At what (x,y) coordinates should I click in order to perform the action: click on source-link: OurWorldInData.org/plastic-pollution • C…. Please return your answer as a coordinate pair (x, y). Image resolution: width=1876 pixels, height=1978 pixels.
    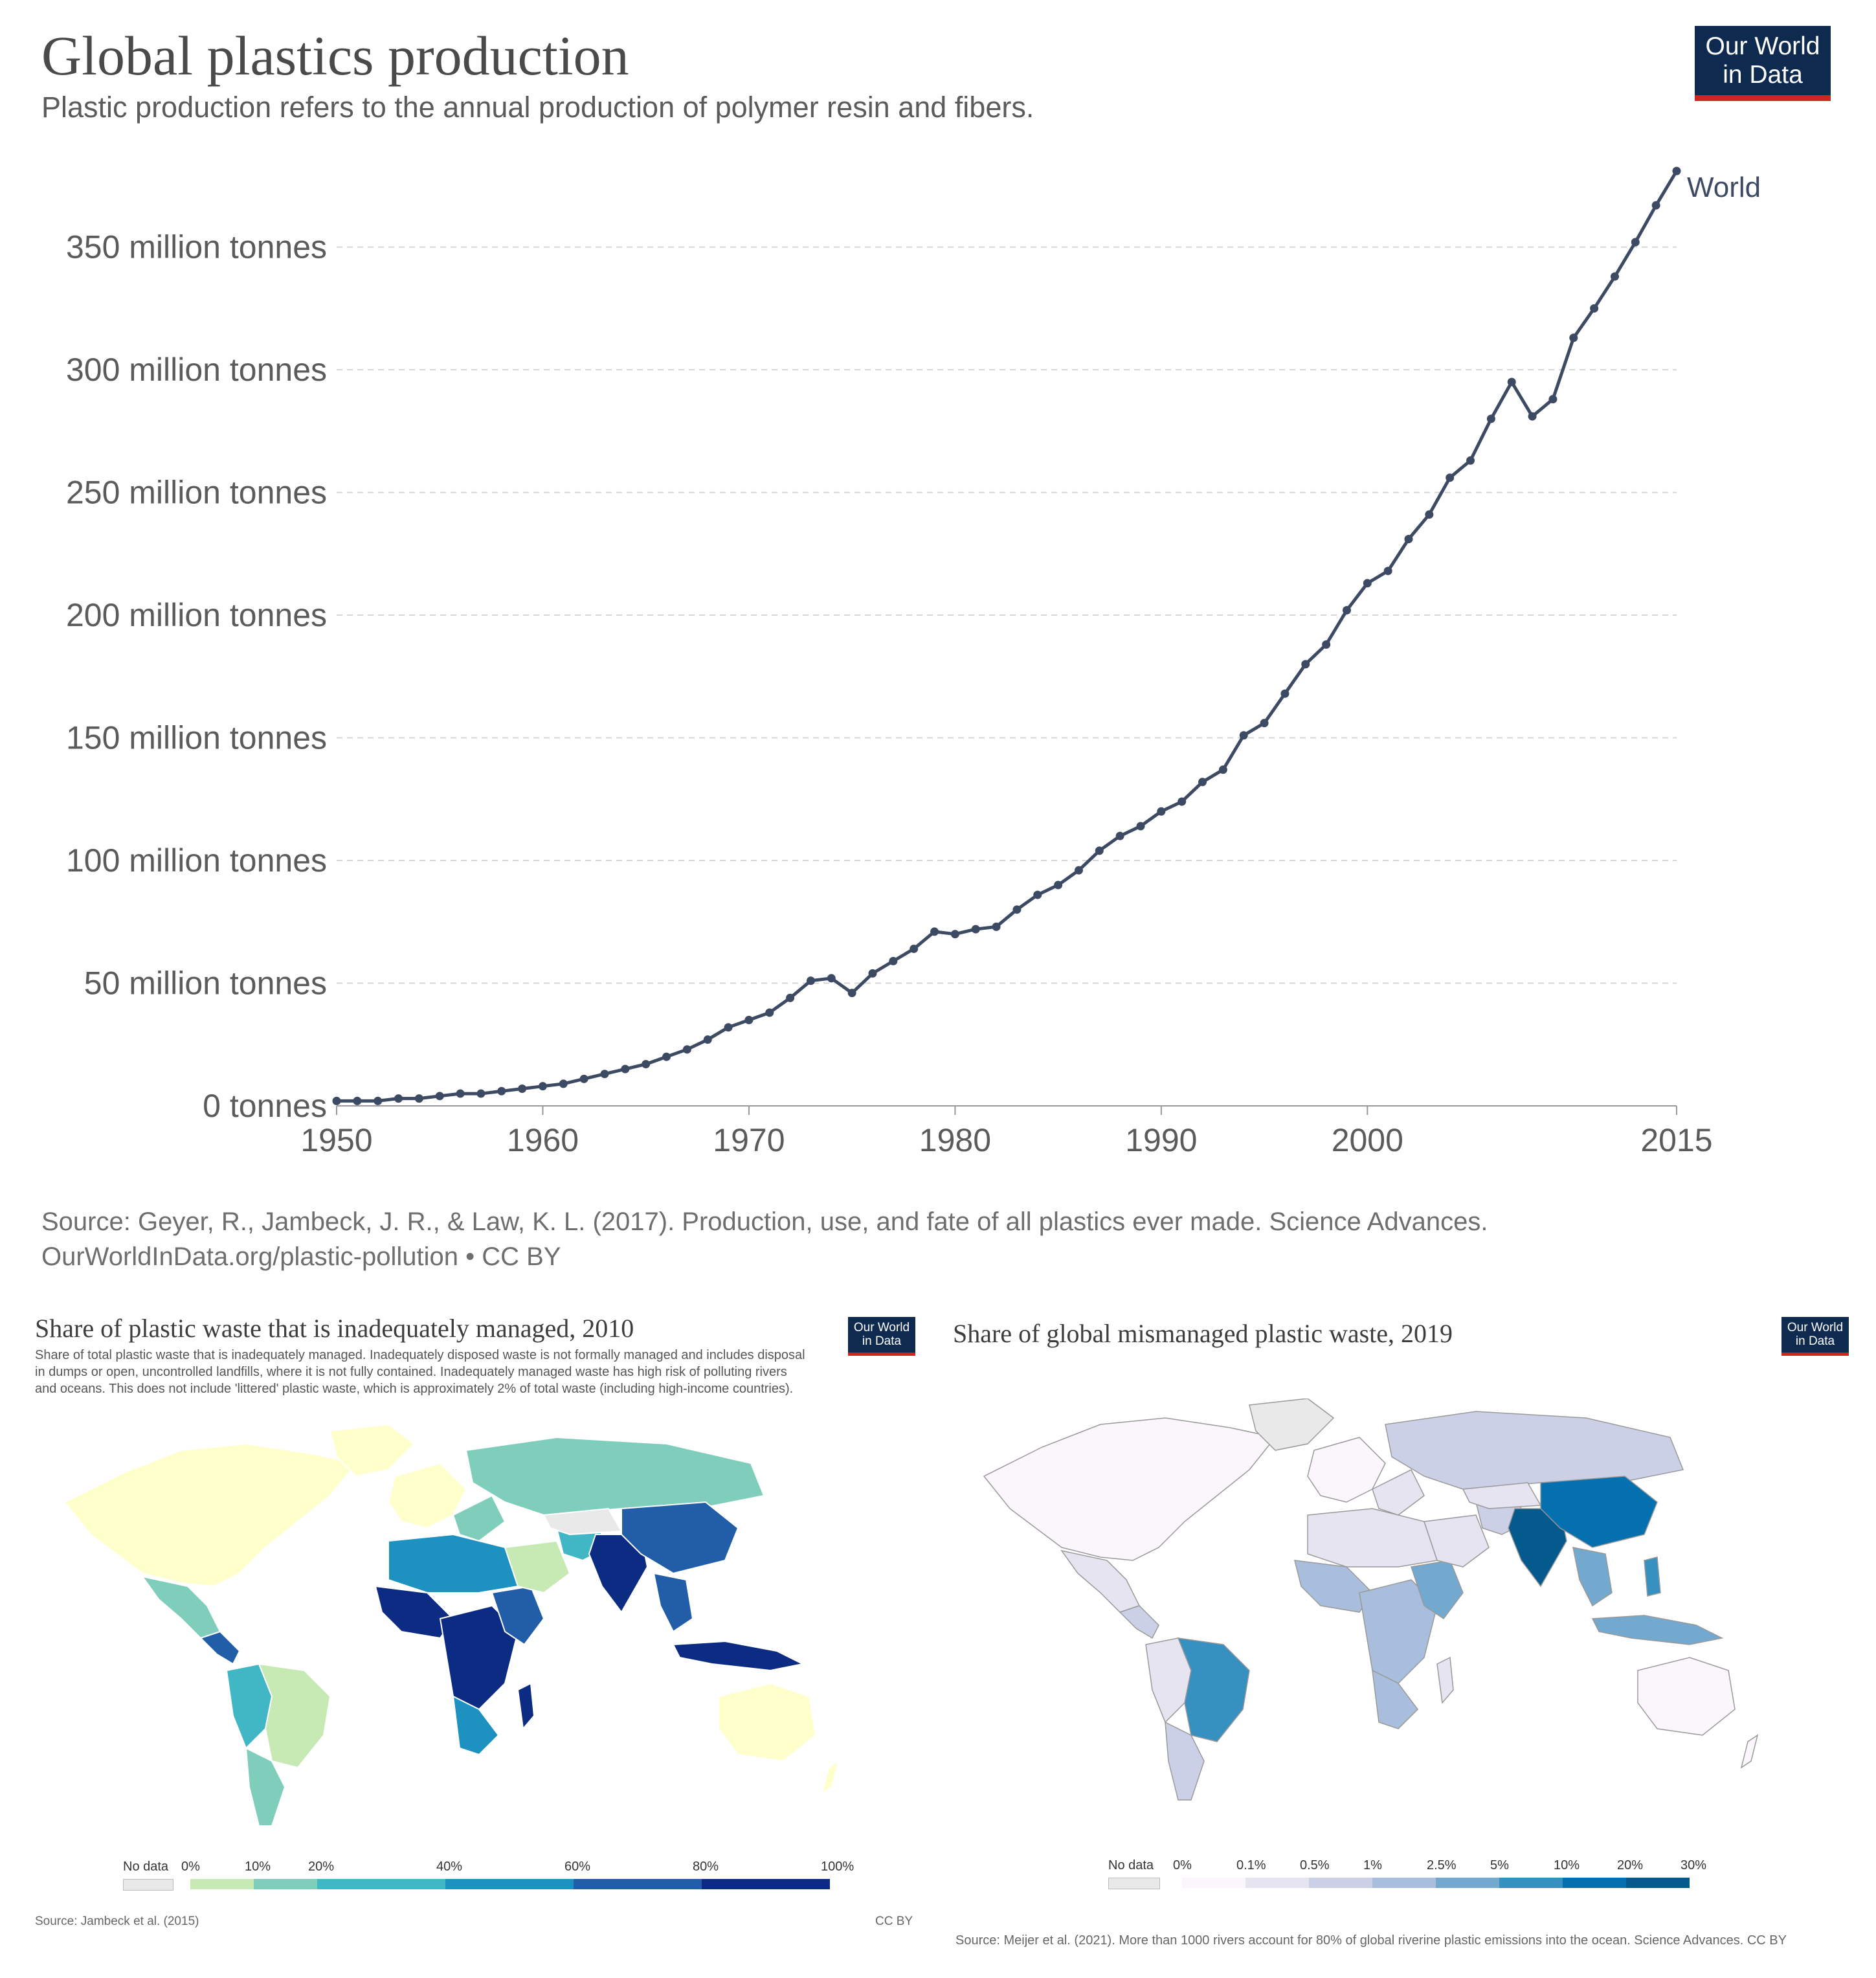
    Looking at the image, I should click on (301, 1256).